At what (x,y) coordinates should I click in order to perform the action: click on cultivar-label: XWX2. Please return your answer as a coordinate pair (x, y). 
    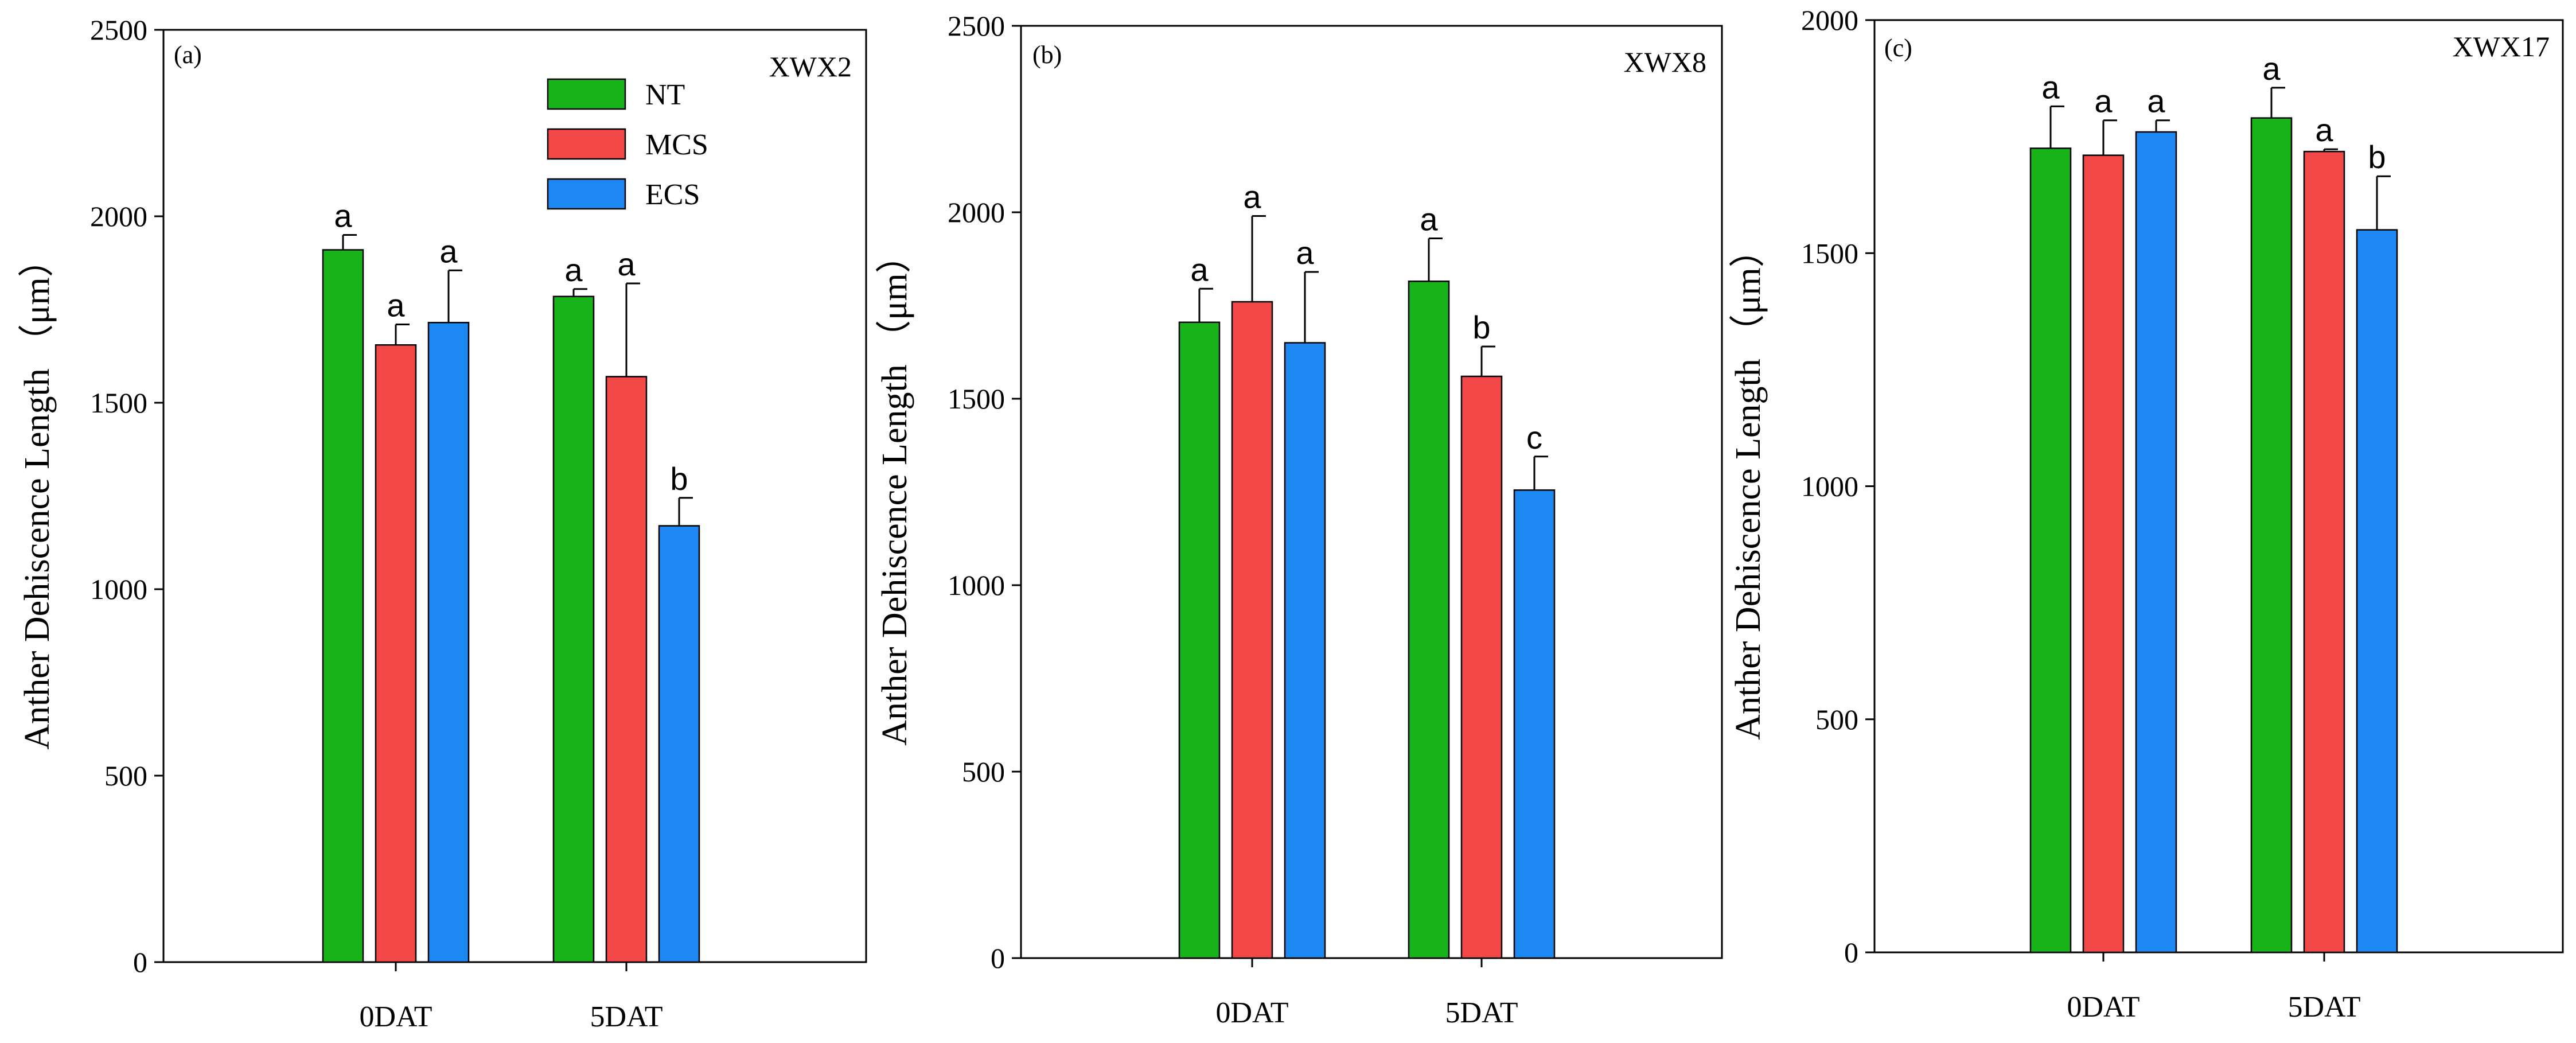
    Looking at the image, I should click on (810, 66).